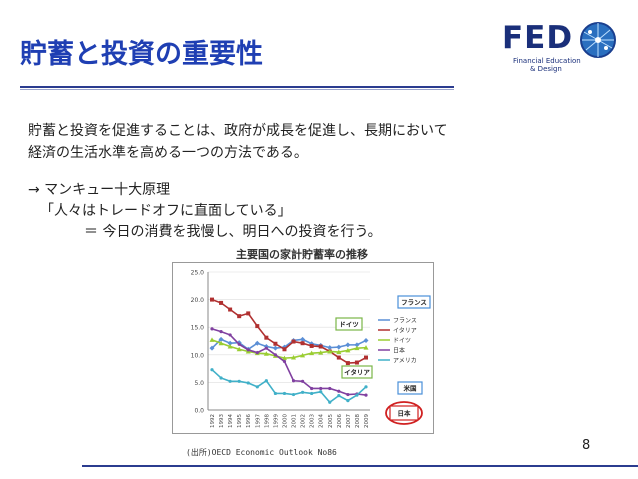 Image resolution: width=638 pixels, height=479 pixels. Describe the element at coordinates (405, 321) in the screenshot. I see `legend-label: フランス` at that location.